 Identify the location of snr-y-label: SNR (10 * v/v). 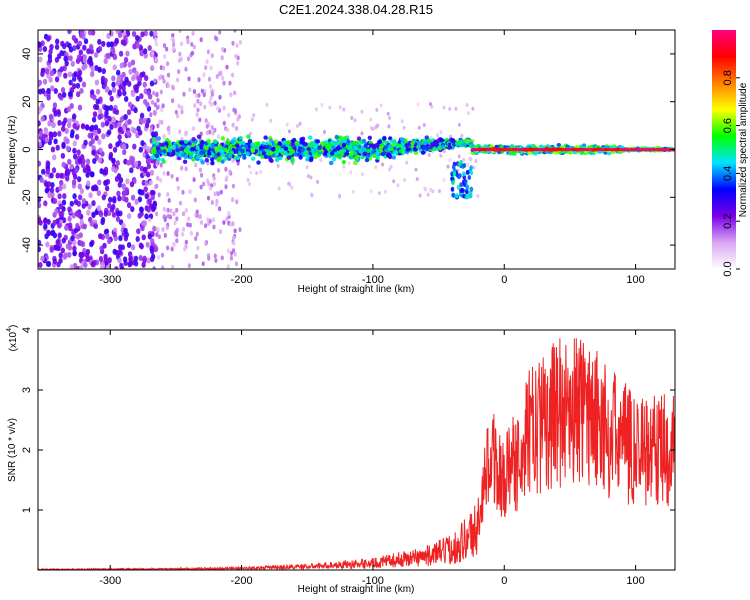
(12, 450).